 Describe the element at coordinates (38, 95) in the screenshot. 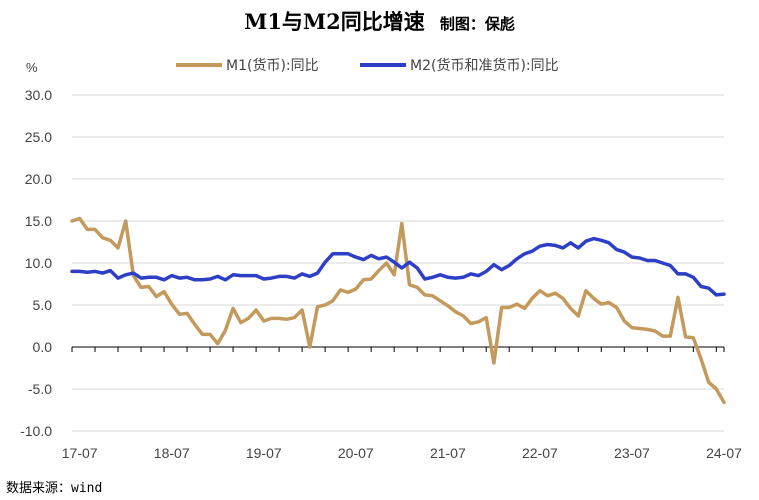

I see `y-tick-label: 30.0` at that location.